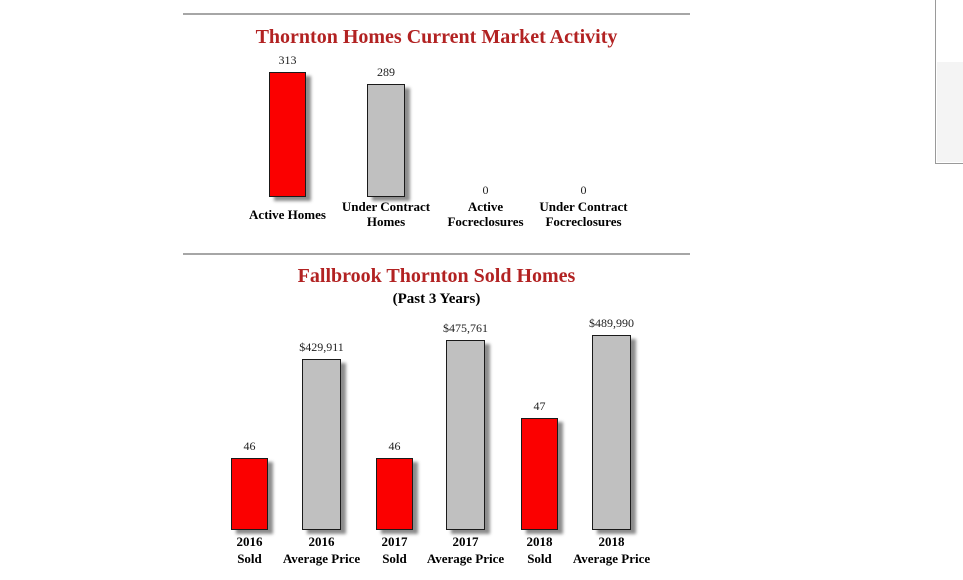 The height and width of the screenshot is (580, 963). What do you see at coordinates (287, 214) in the screenshot?
I see `bar-category-label: Active Homes` at bounding box center [287, 214].